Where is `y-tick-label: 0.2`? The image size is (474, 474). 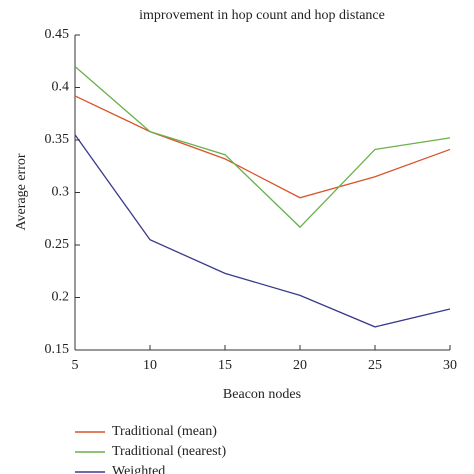
y-tick-label: 0.2 is located at coordinates (61, 297).